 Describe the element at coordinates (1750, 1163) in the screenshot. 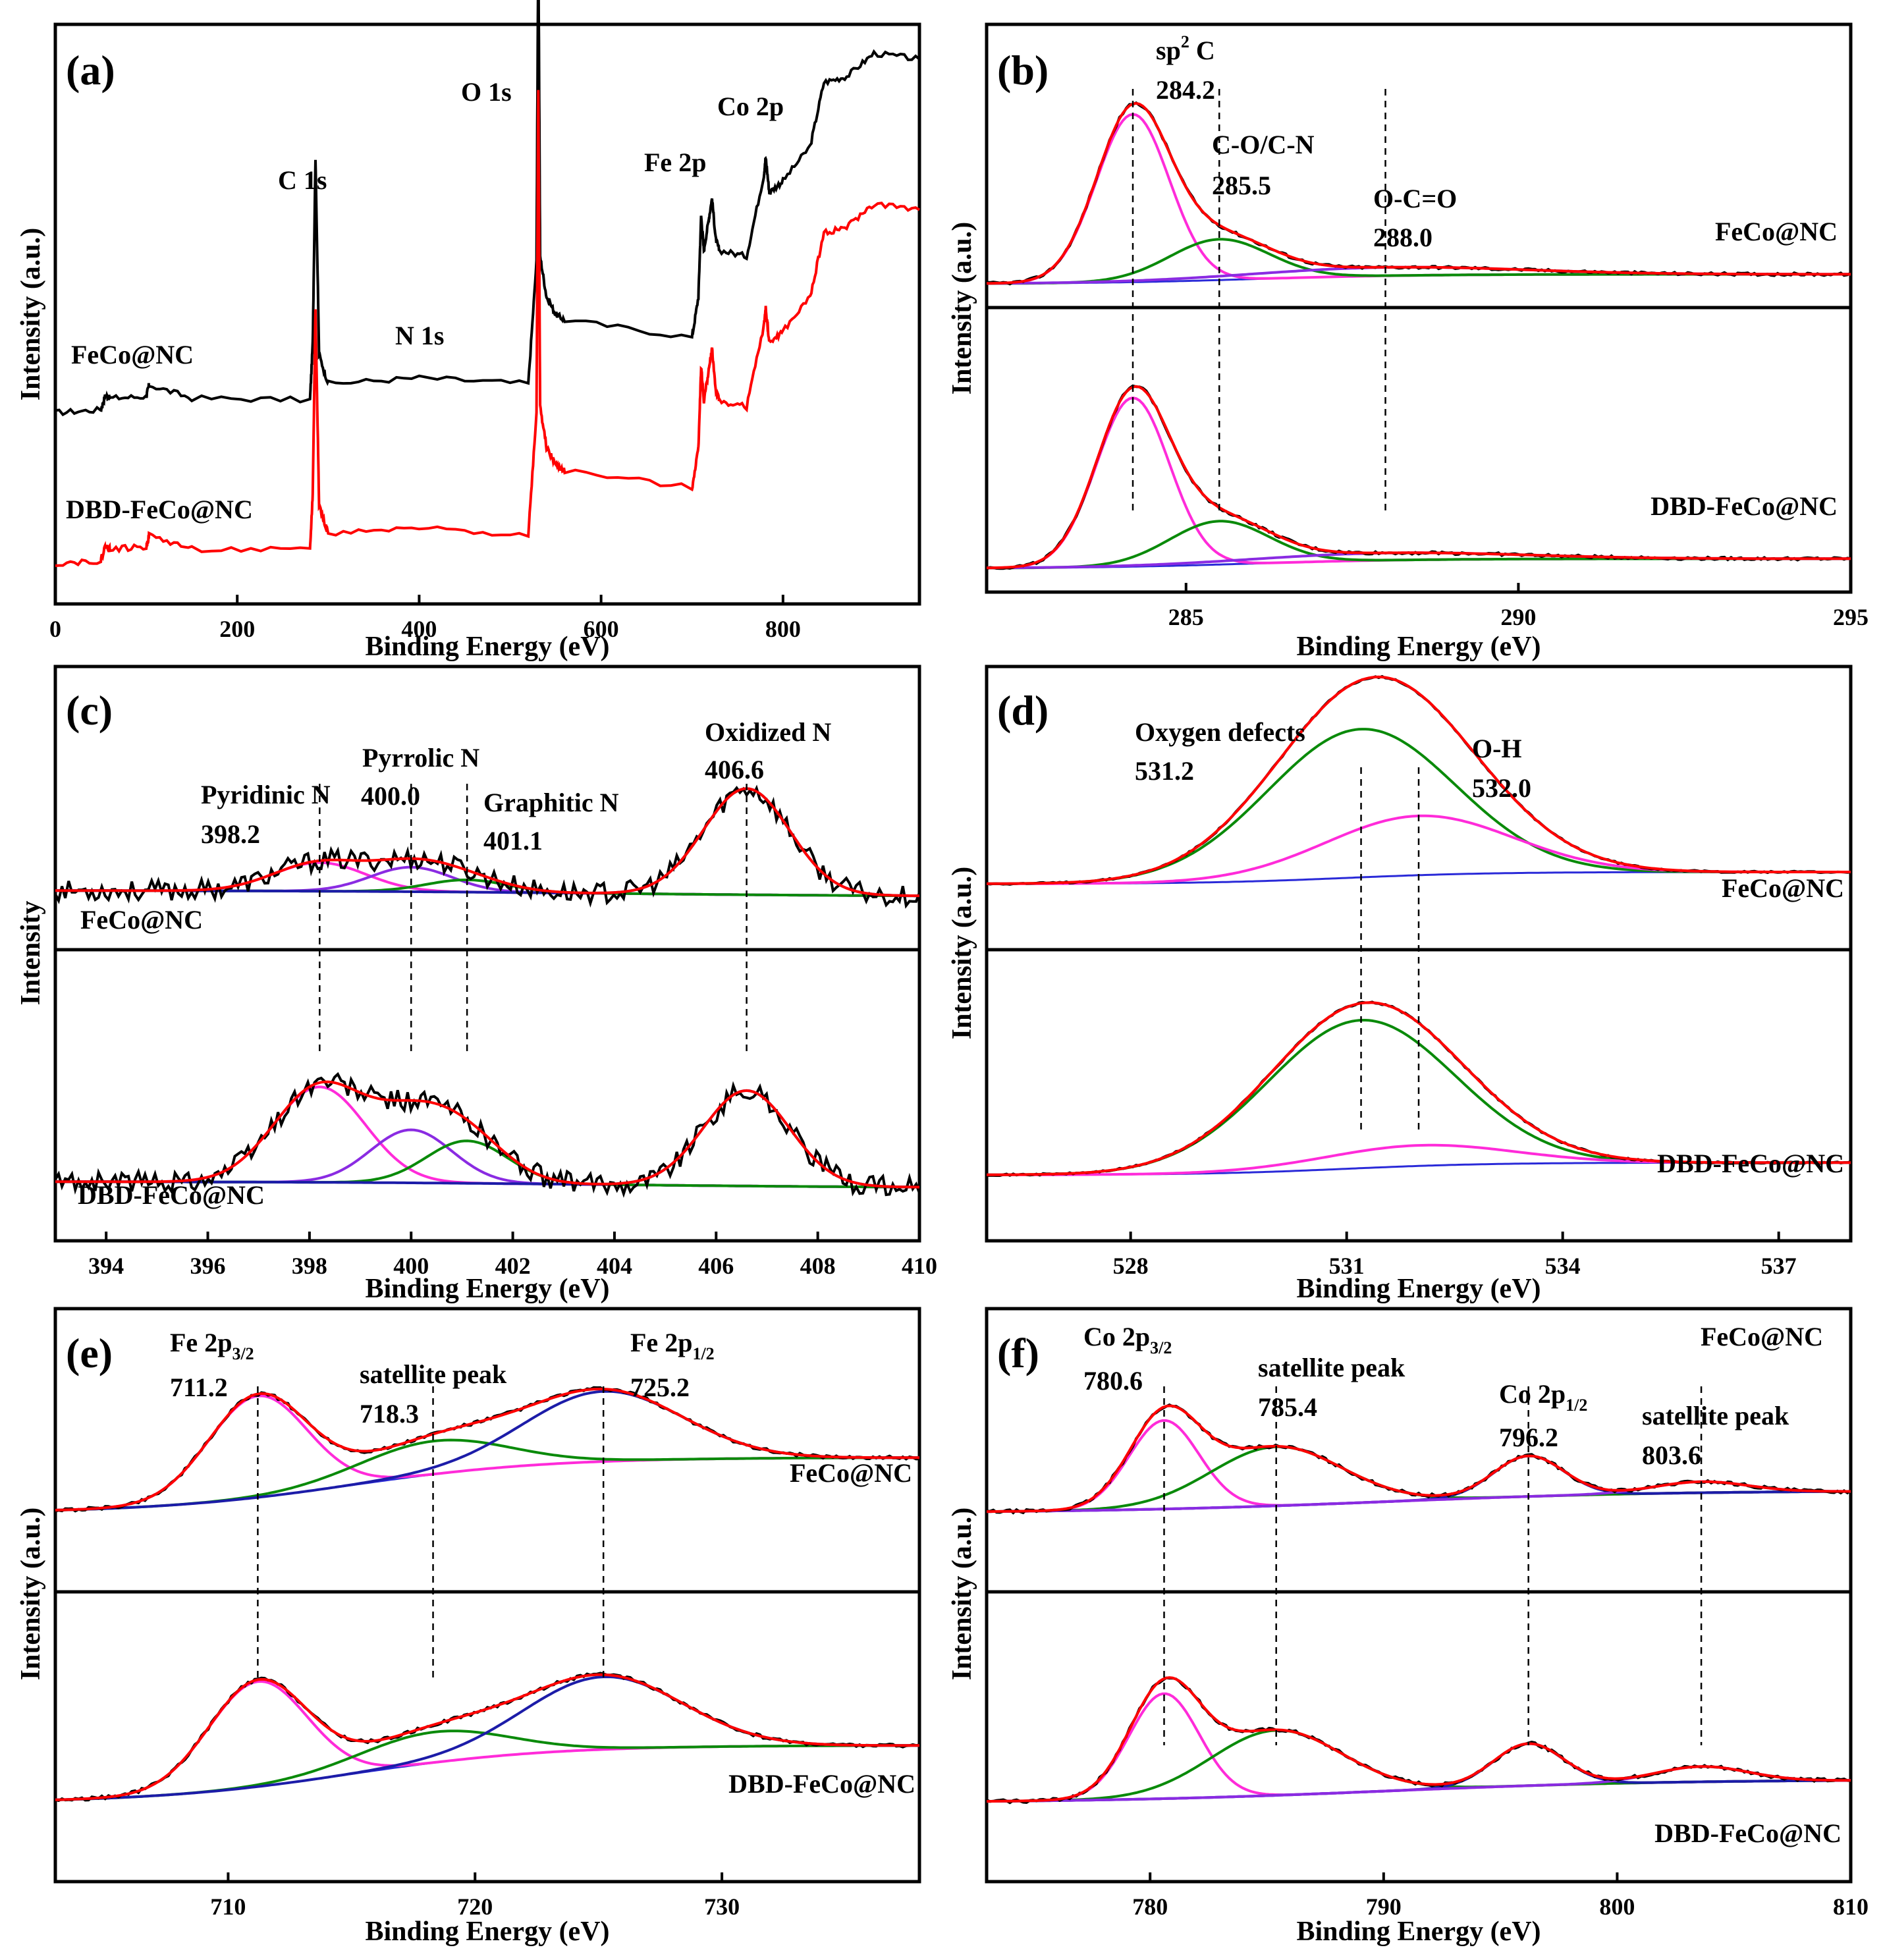

I see `panel-d-sample-bottom: DBD-FeCo@NC` at that location.